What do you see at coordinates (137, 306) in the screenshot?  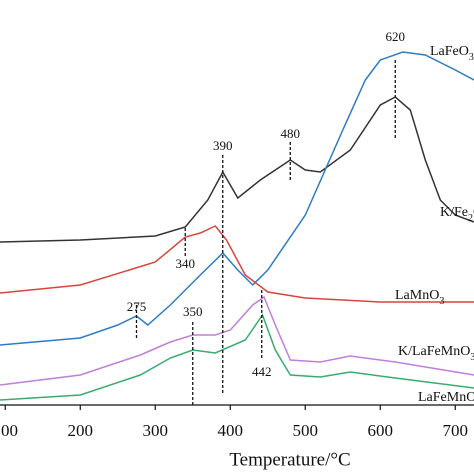 I see `annotation-label: 275` at bounding box center [137, 306].